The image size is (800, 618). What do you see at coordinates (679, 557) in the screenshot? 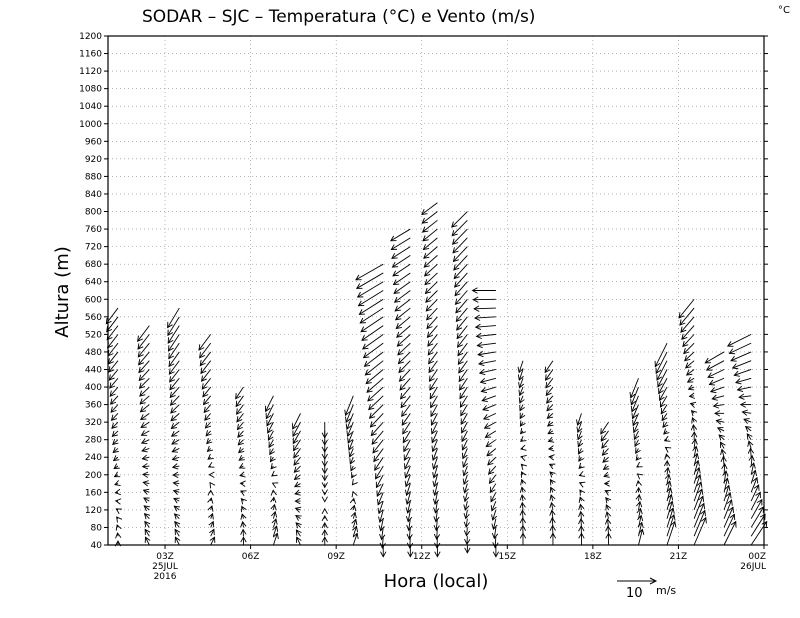
I see `x-tick-label: 21Z` at bounding box center [679, 557].